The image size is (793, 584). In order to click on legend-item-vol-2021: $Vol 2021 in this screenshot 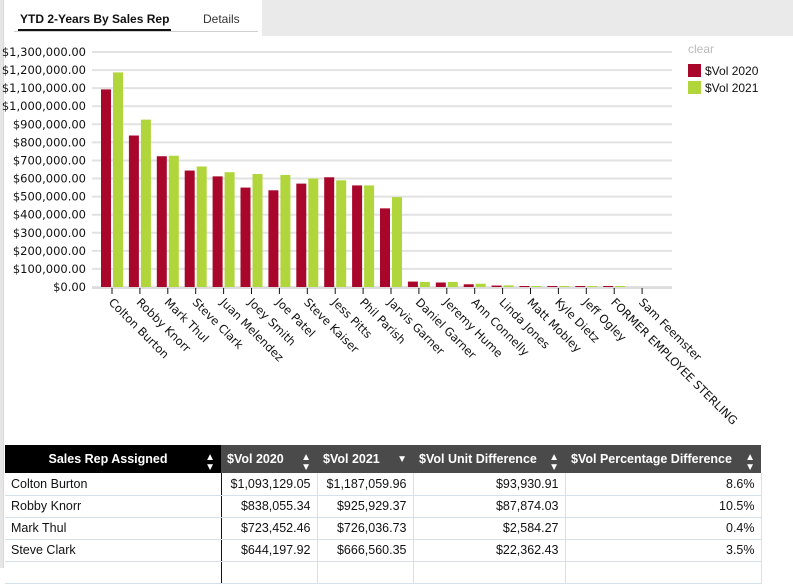, I will do `click(723, 87)`.